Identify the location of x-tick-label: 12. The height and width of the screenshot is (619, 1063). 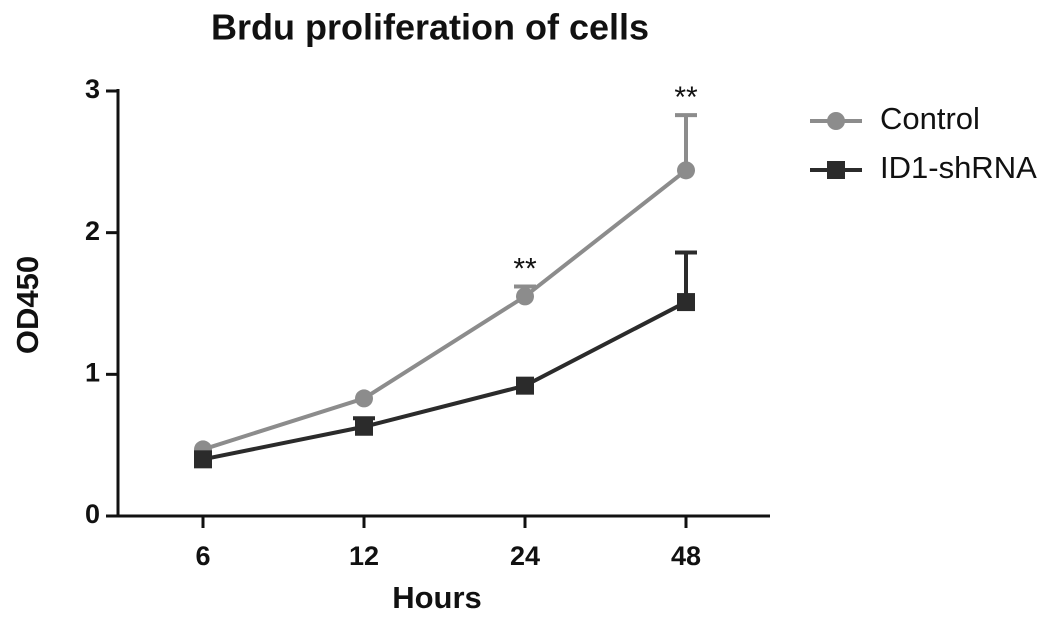
(364, 556).